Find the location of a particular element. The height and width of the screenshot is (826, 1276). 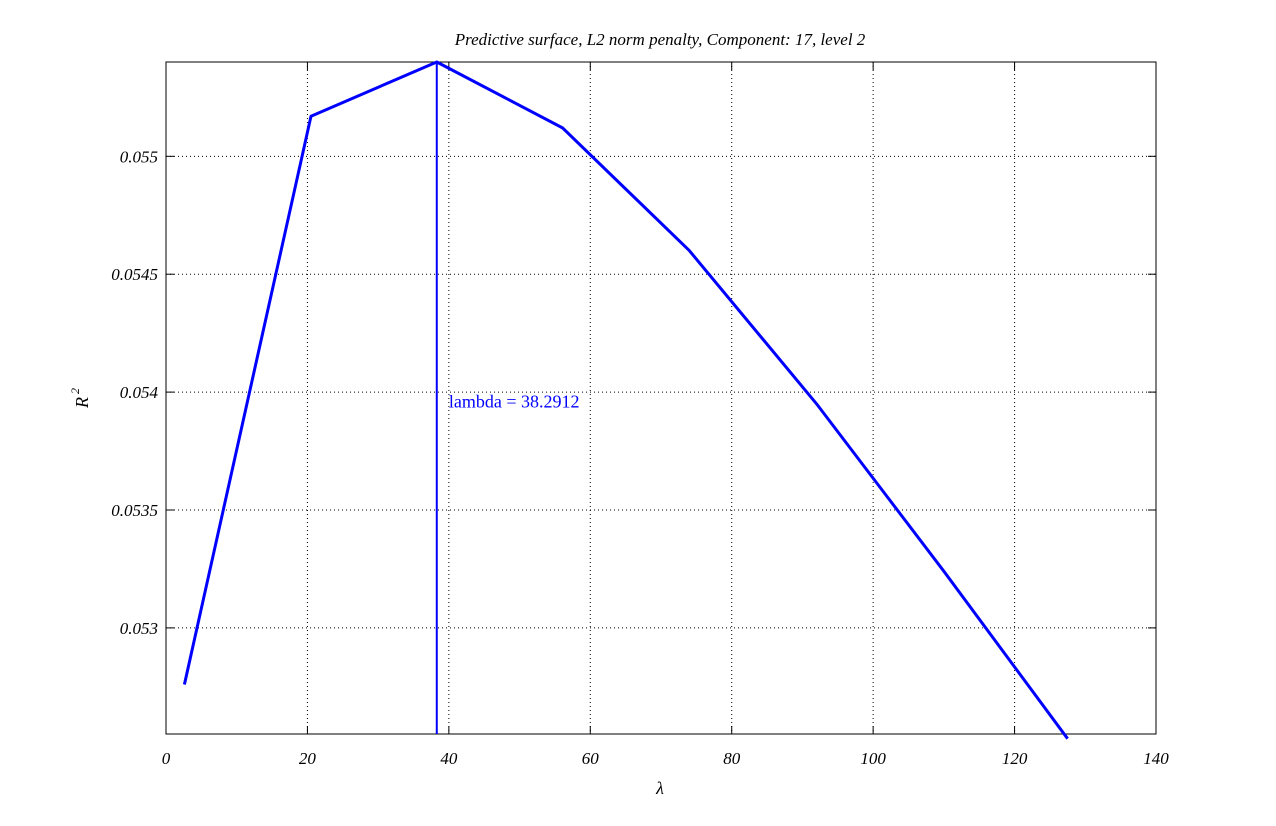

svg-text: R2 is located at coordinates (80, 398).